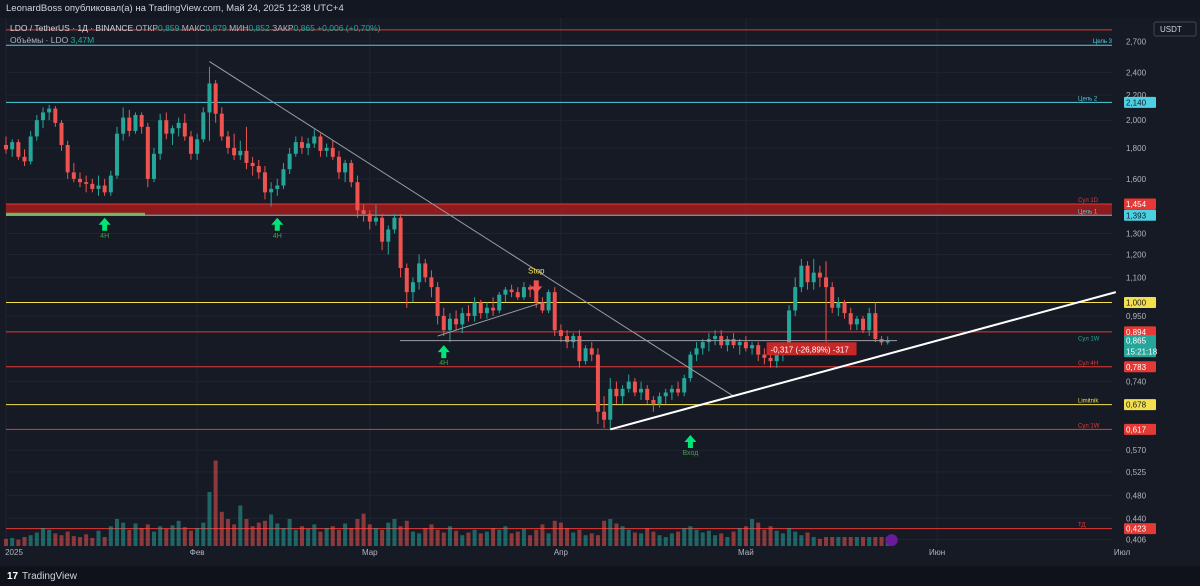  Describe the element at coordinates (216, 28) in the screenshot. I see `high-value: 0,879` at that location.